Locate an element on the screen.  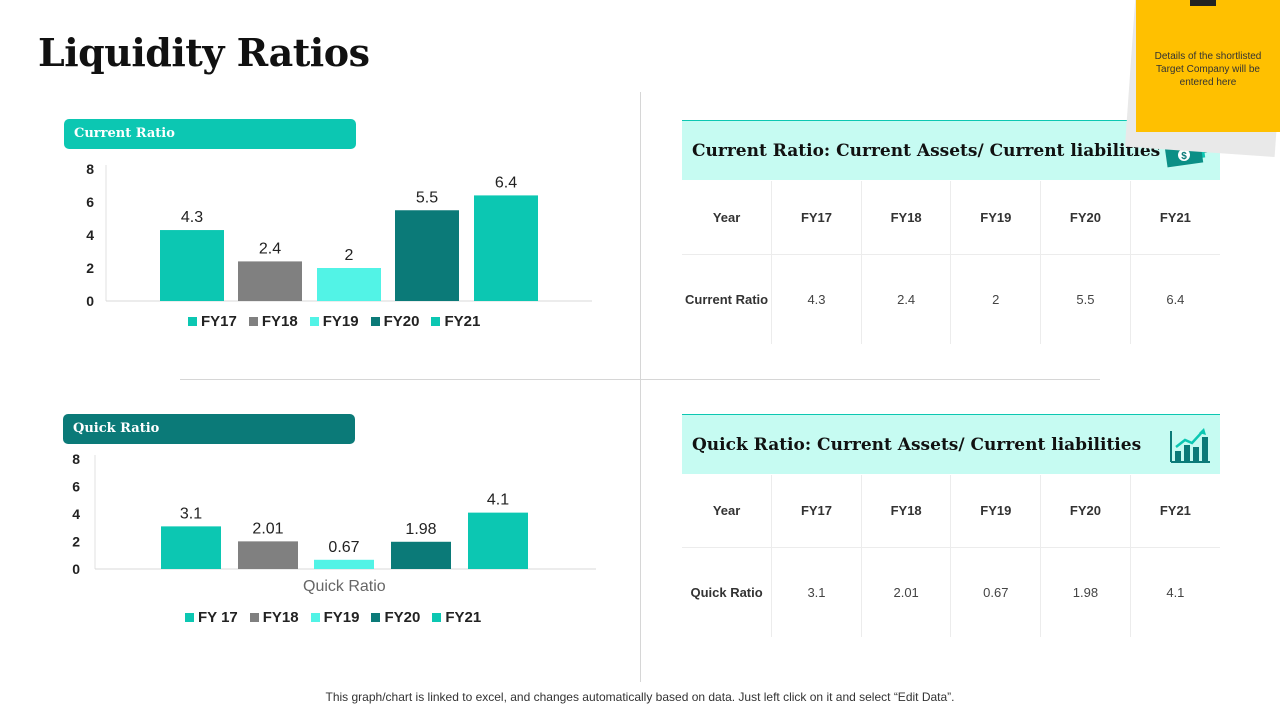
legend-label: FY17 is located at coordinates (219, 321).